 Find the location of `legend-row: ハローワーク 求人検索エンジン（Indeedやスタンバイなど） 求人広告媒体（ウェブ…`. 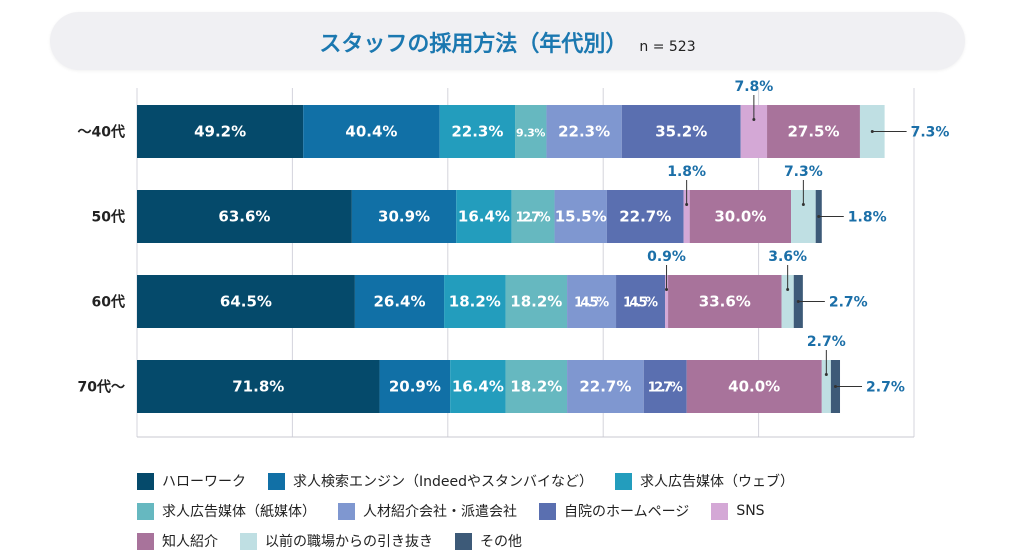

legend-row: ハローワーク 求人検索エンジン（Indeedやスタンバイなど） 求人広告媒体（ウェブ… is located at coordinates (537, 481).